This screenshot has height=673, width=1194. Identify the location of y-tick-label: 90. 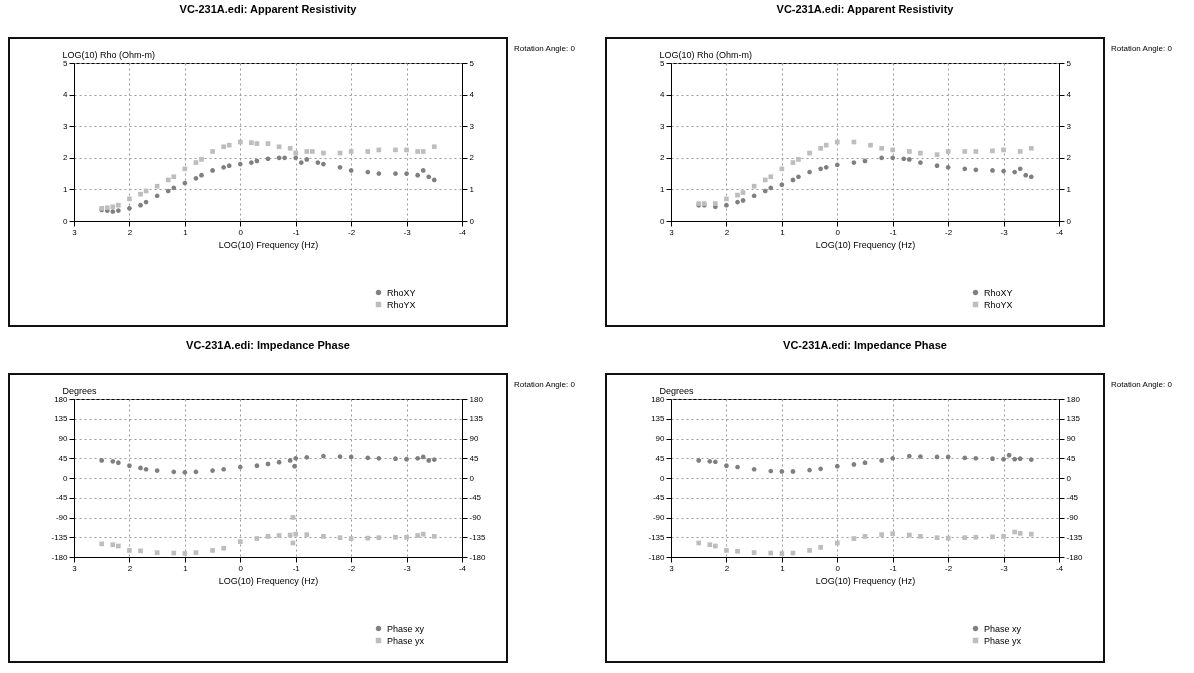
(660, 438).